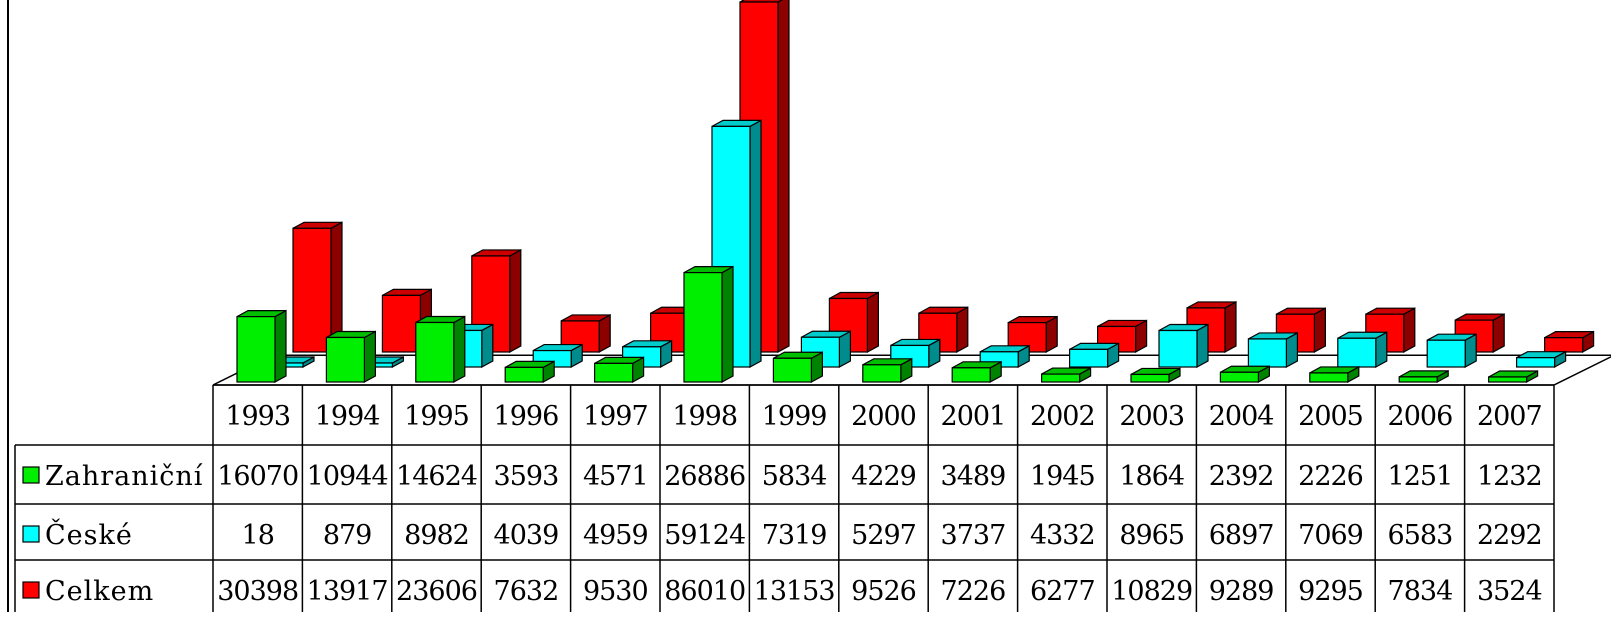  What do you see at coordinates (526, 476) in the screenshot?
I see `value-Zahraniční-1996: 3593` at bounding box center [526, 476].